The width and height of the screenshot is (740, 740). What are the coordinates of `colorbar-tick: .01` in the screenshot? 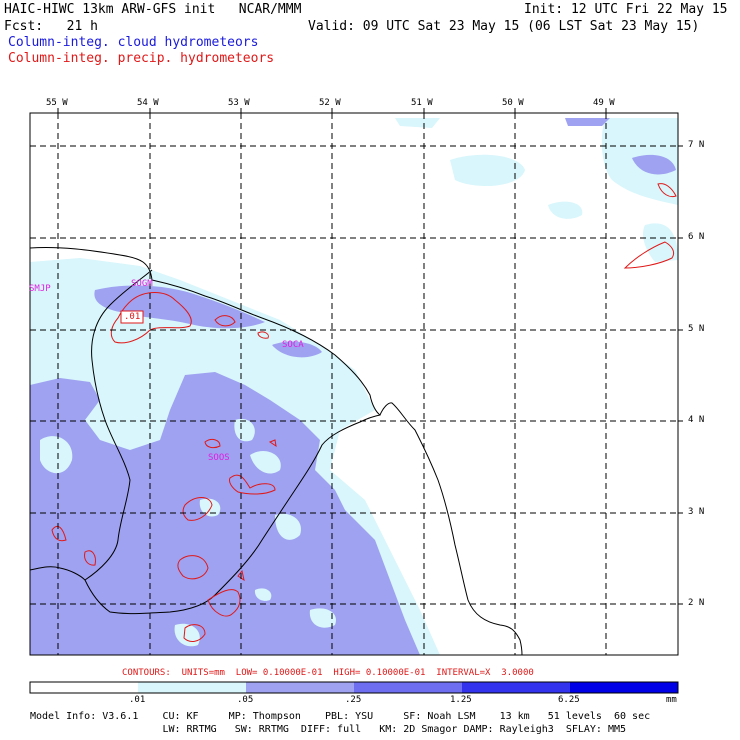 It's located at (137, 700).